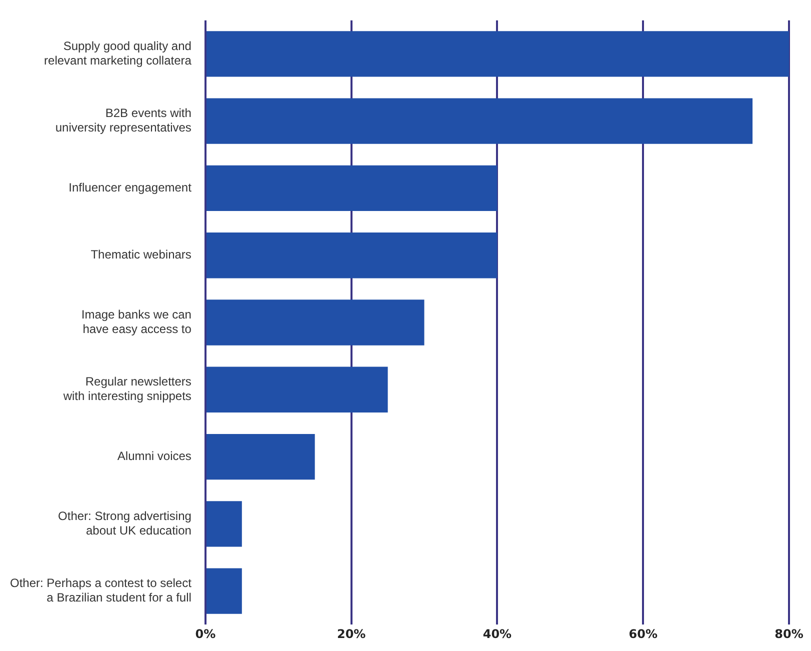 The width and height of the screenshot is (811, 651). Describe the element at coordinates (101, 590) in the screenshot. I see `y-tick-label: Other: Perhaps a contest to select a Brazilian student for a full` at that location.